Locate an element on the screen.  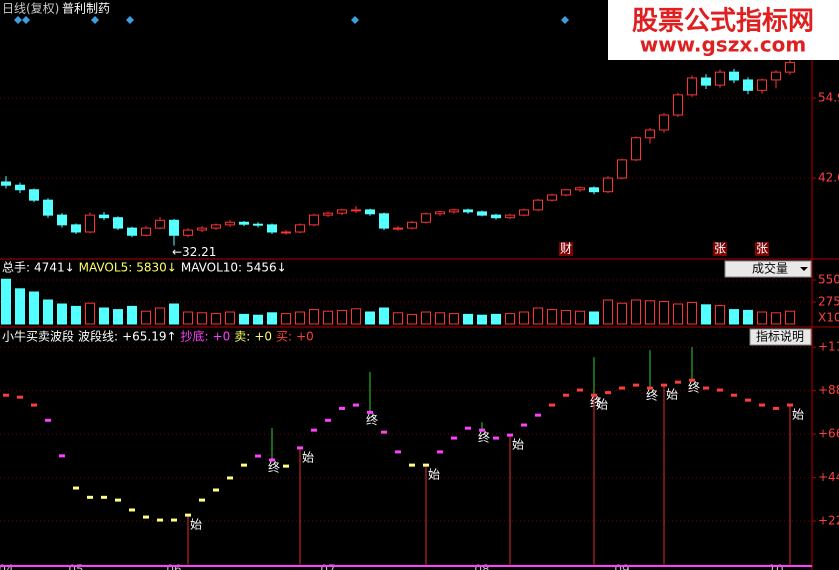
y-tick-label: 550 is located at coordinates (828, 280).